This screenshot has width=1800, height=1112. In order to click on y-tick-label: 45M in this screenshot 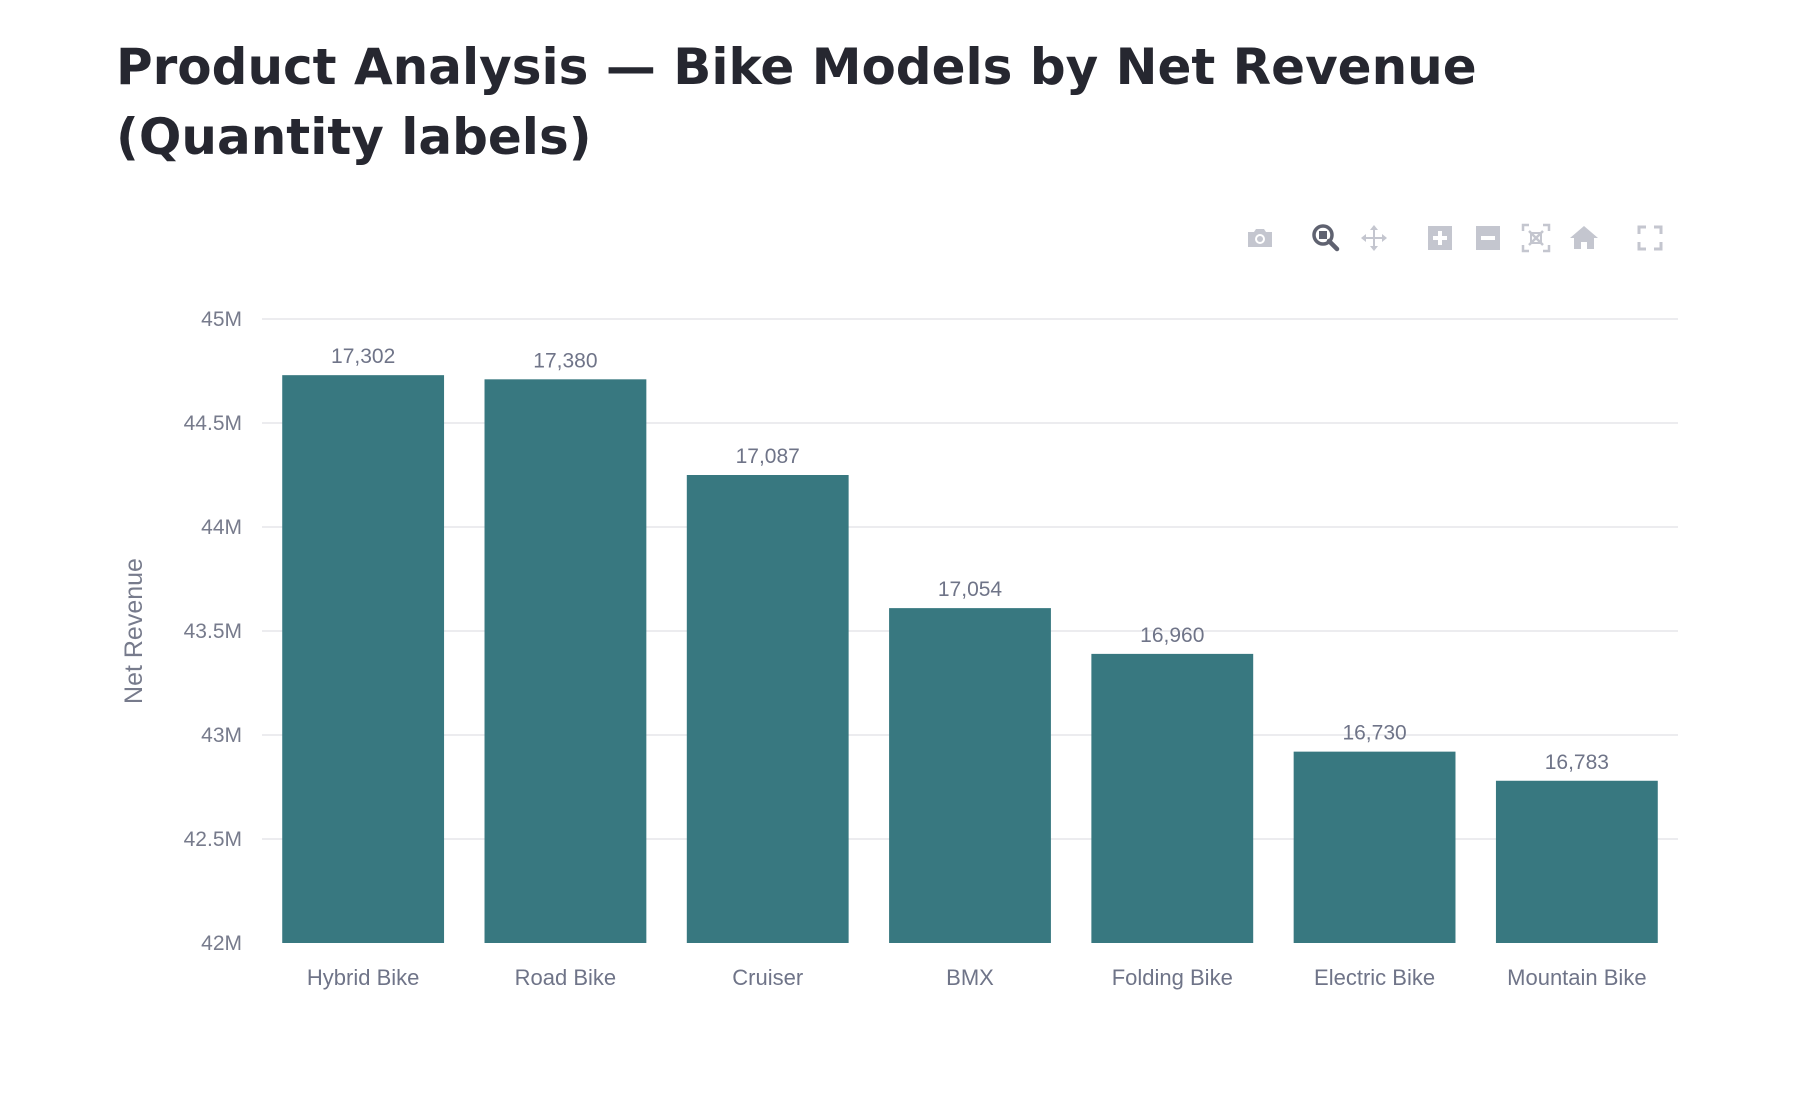, I will do `click(221, 319)`.